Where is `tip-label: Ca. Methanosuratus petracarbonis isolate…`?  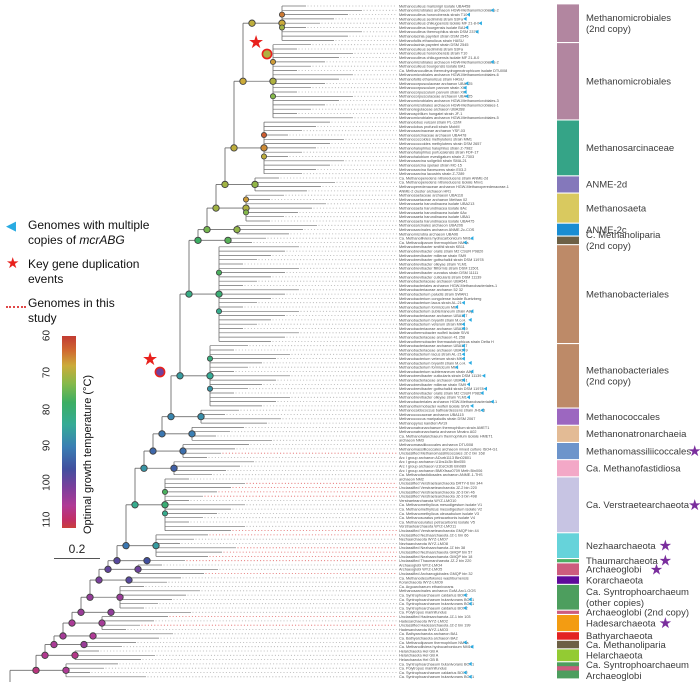
tip-label: Ca. Methanosuratus petracarbonis isolate… is located at coordinates (437, 518).